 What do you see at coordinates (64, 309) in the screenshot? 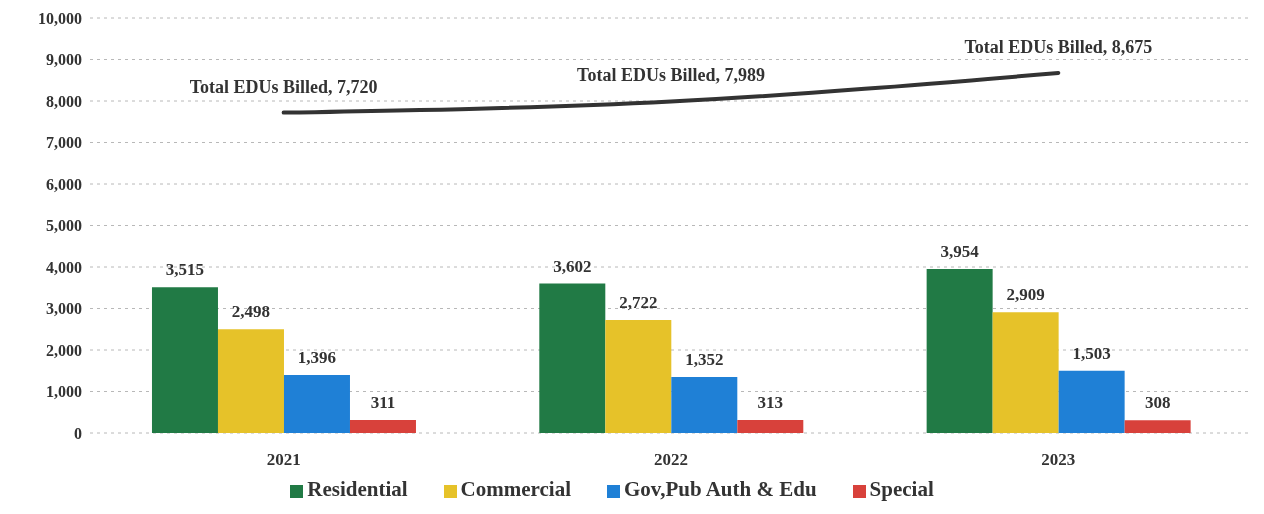
I see `y-tick-label: 3,000` at bounding box center [64, 309].